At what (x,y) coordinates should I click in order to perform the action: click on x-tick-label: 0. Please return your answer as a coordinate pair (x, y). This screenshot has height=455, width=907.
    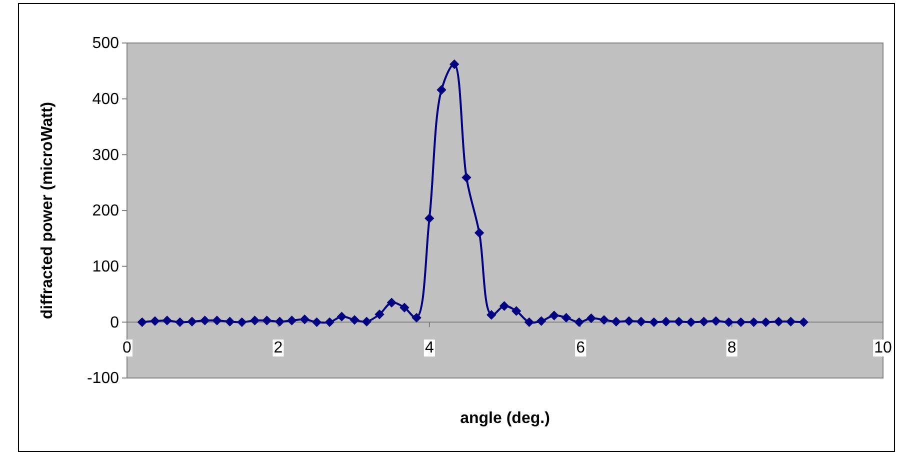
    Looking at the image, I should click on (127, 348).